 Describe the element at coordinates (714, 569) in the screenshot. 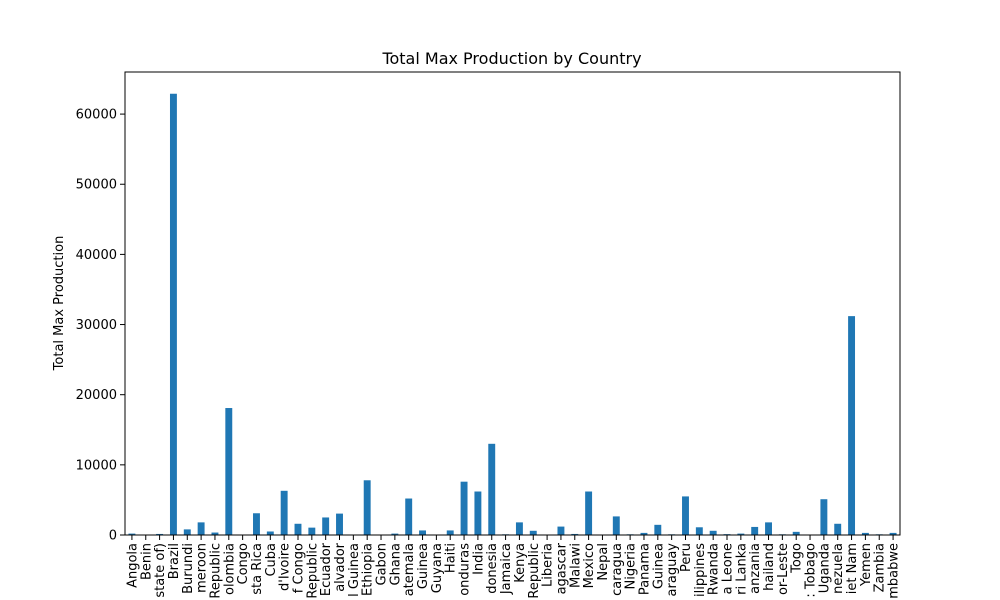

I see `x-tick-label: Rwanda` at that location.